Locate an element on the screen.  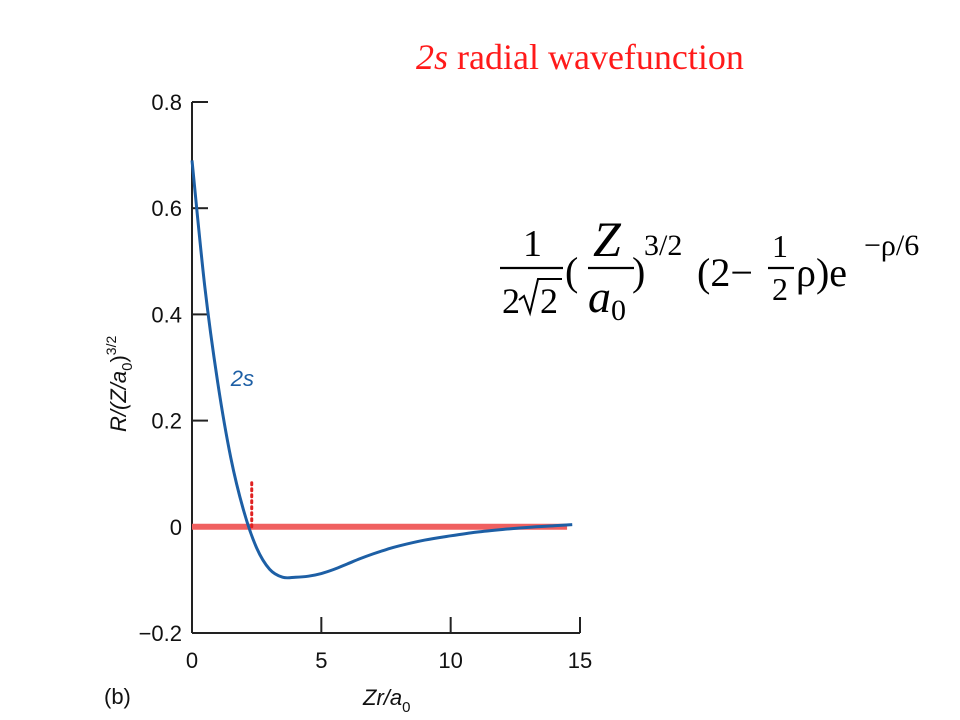
eq-sqrt-symbol is located at coordinates (540, 297).